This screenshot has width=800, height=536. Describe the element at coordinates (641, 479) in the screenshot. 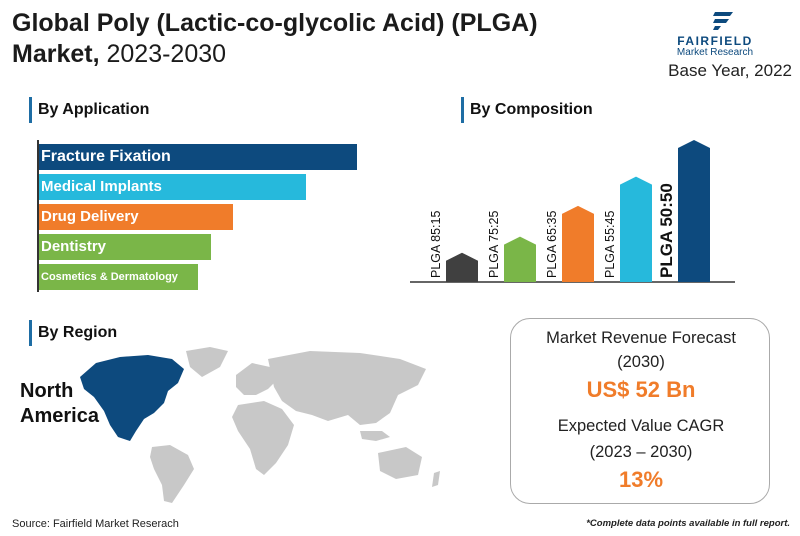

I see `cagr-value: 13%` at that location.